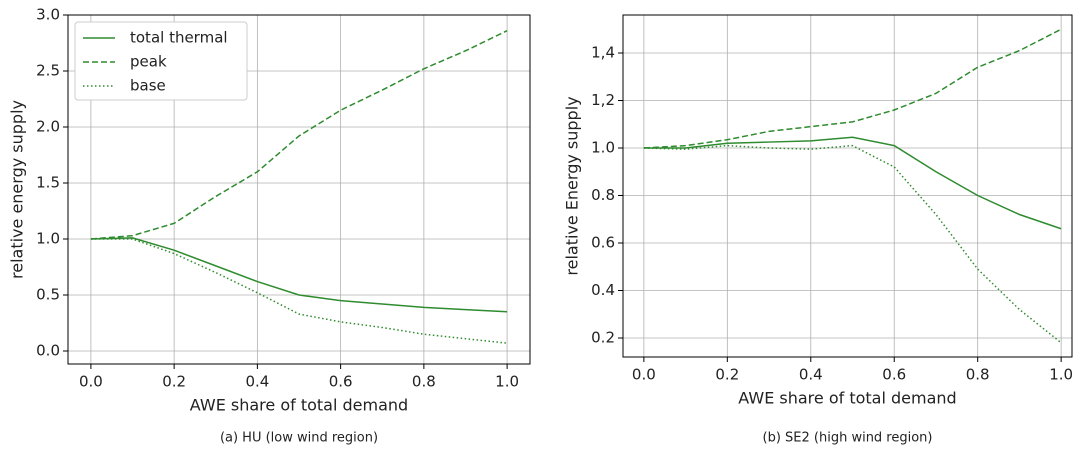  Describe the element at coordinates (603, 338) in the screenshot. I see `y-tick-label: 0.2` at that location.